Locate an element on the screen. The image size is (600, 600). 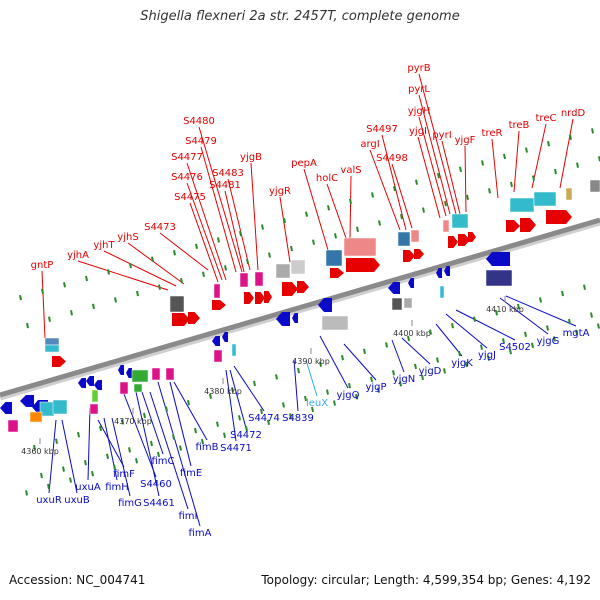
gene-label-bottom: leuX is located at coordinates (317, 403).